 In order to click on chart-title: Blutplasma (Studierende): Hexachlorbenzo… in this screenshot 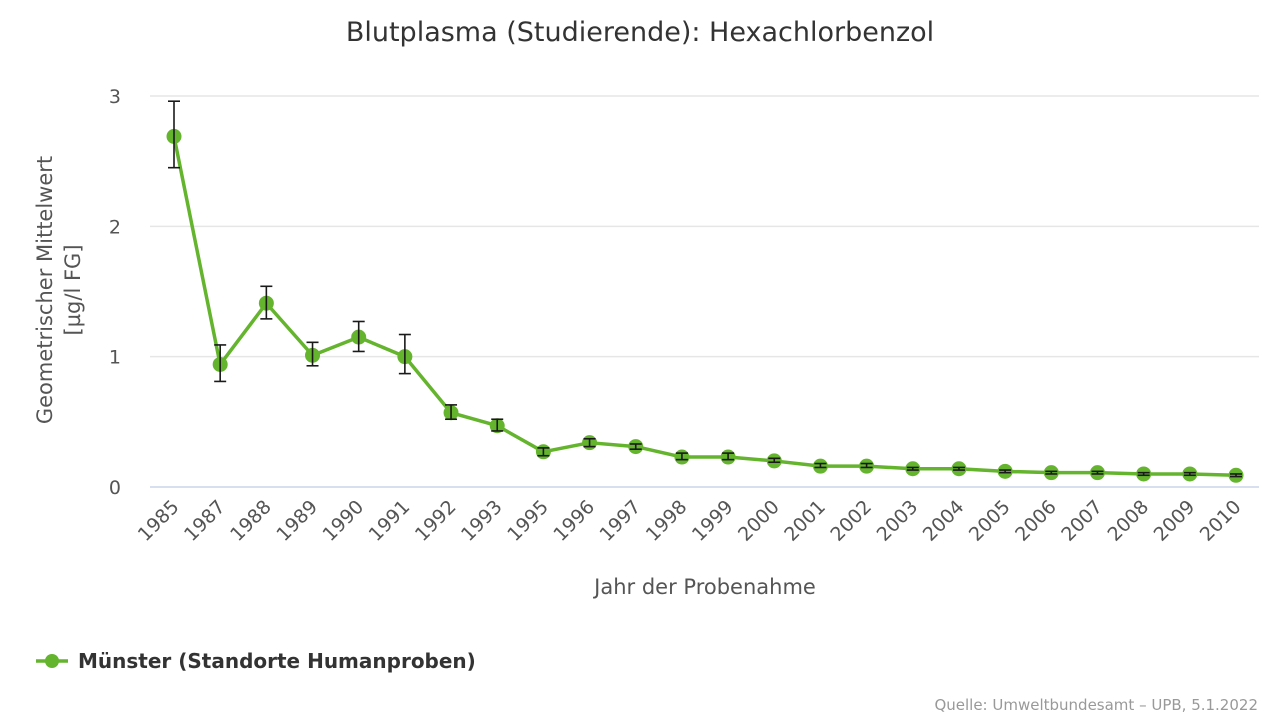, I will do `click(640, 32)`.